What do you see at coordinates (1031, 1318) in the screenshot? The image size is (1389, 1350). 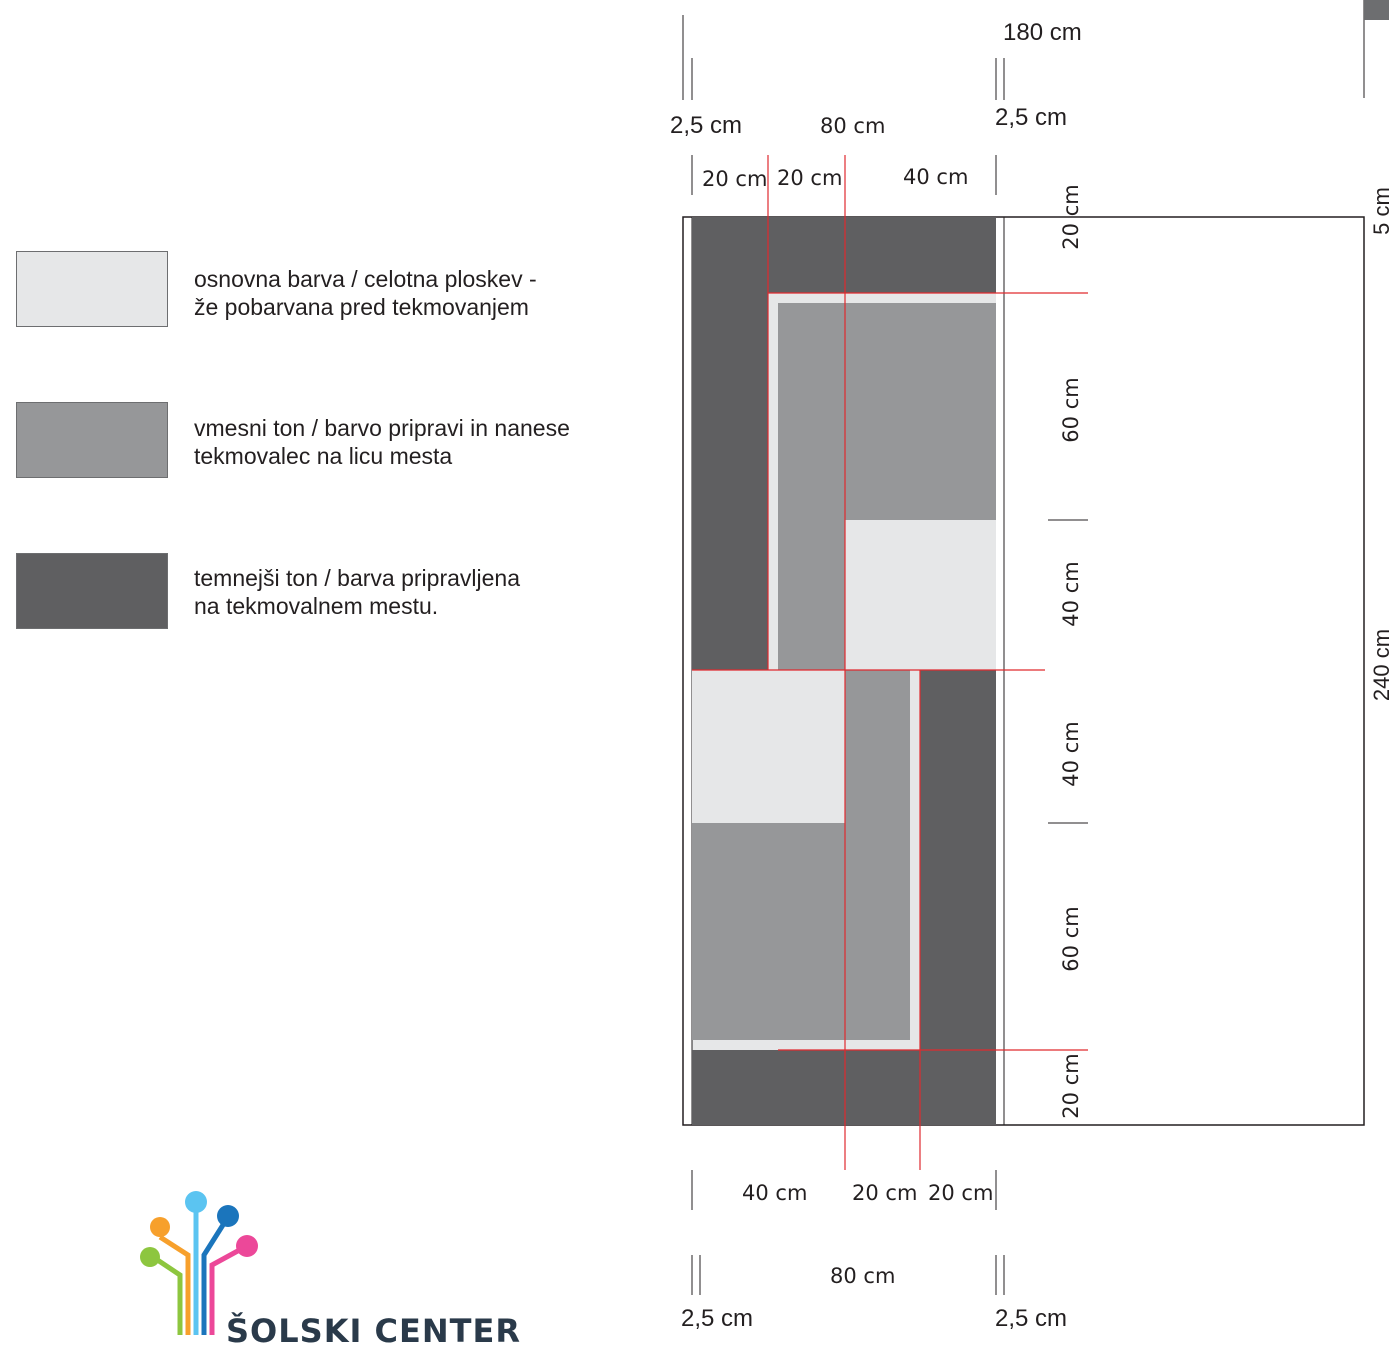 I see `dim-margin-right-bottom: 2,5 cm` at bounding box center [1031, 1318].